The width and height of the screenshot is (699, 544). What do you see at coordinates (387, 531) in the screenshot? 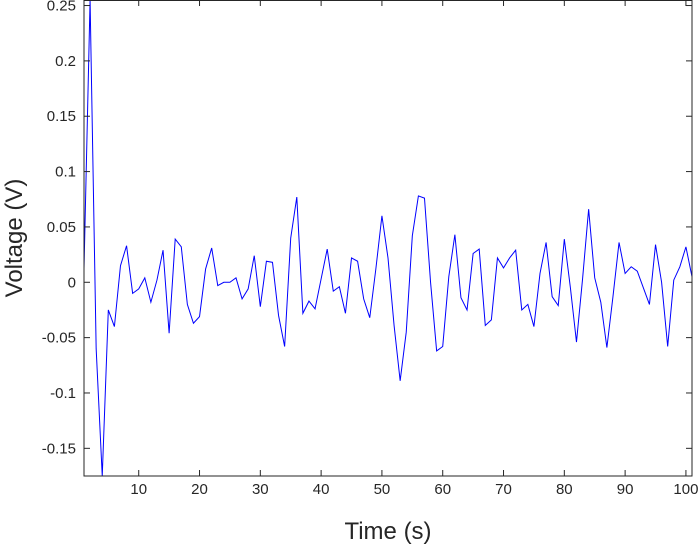
I see `x-axis-title: Time (s)` at bounding box center [387, 531].